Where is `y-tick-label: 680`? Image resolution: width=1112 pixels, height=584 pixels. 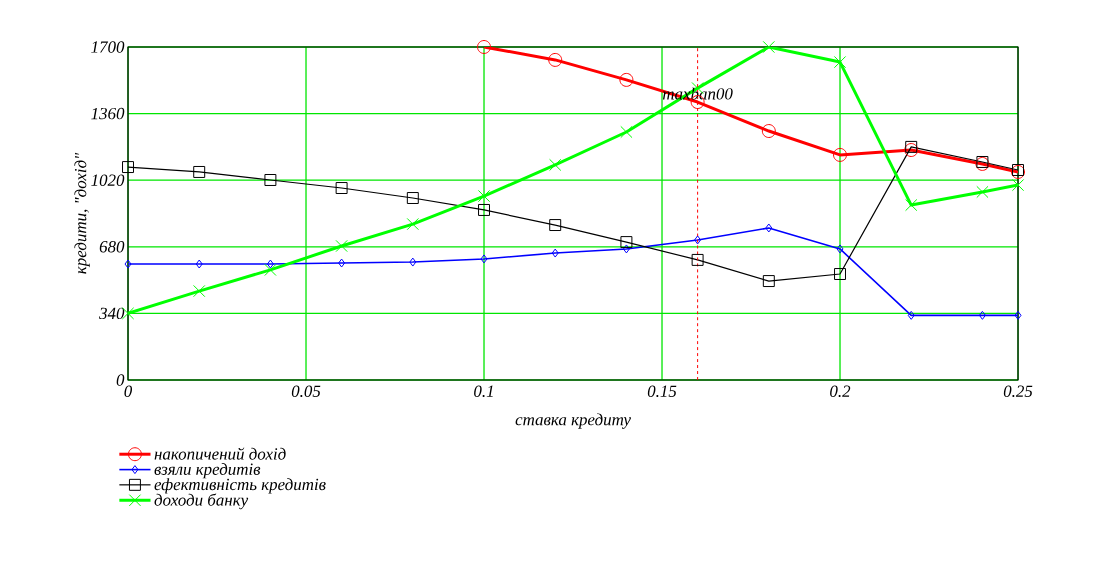
y-tick-label: 680 is located at coordinates (112, 247).